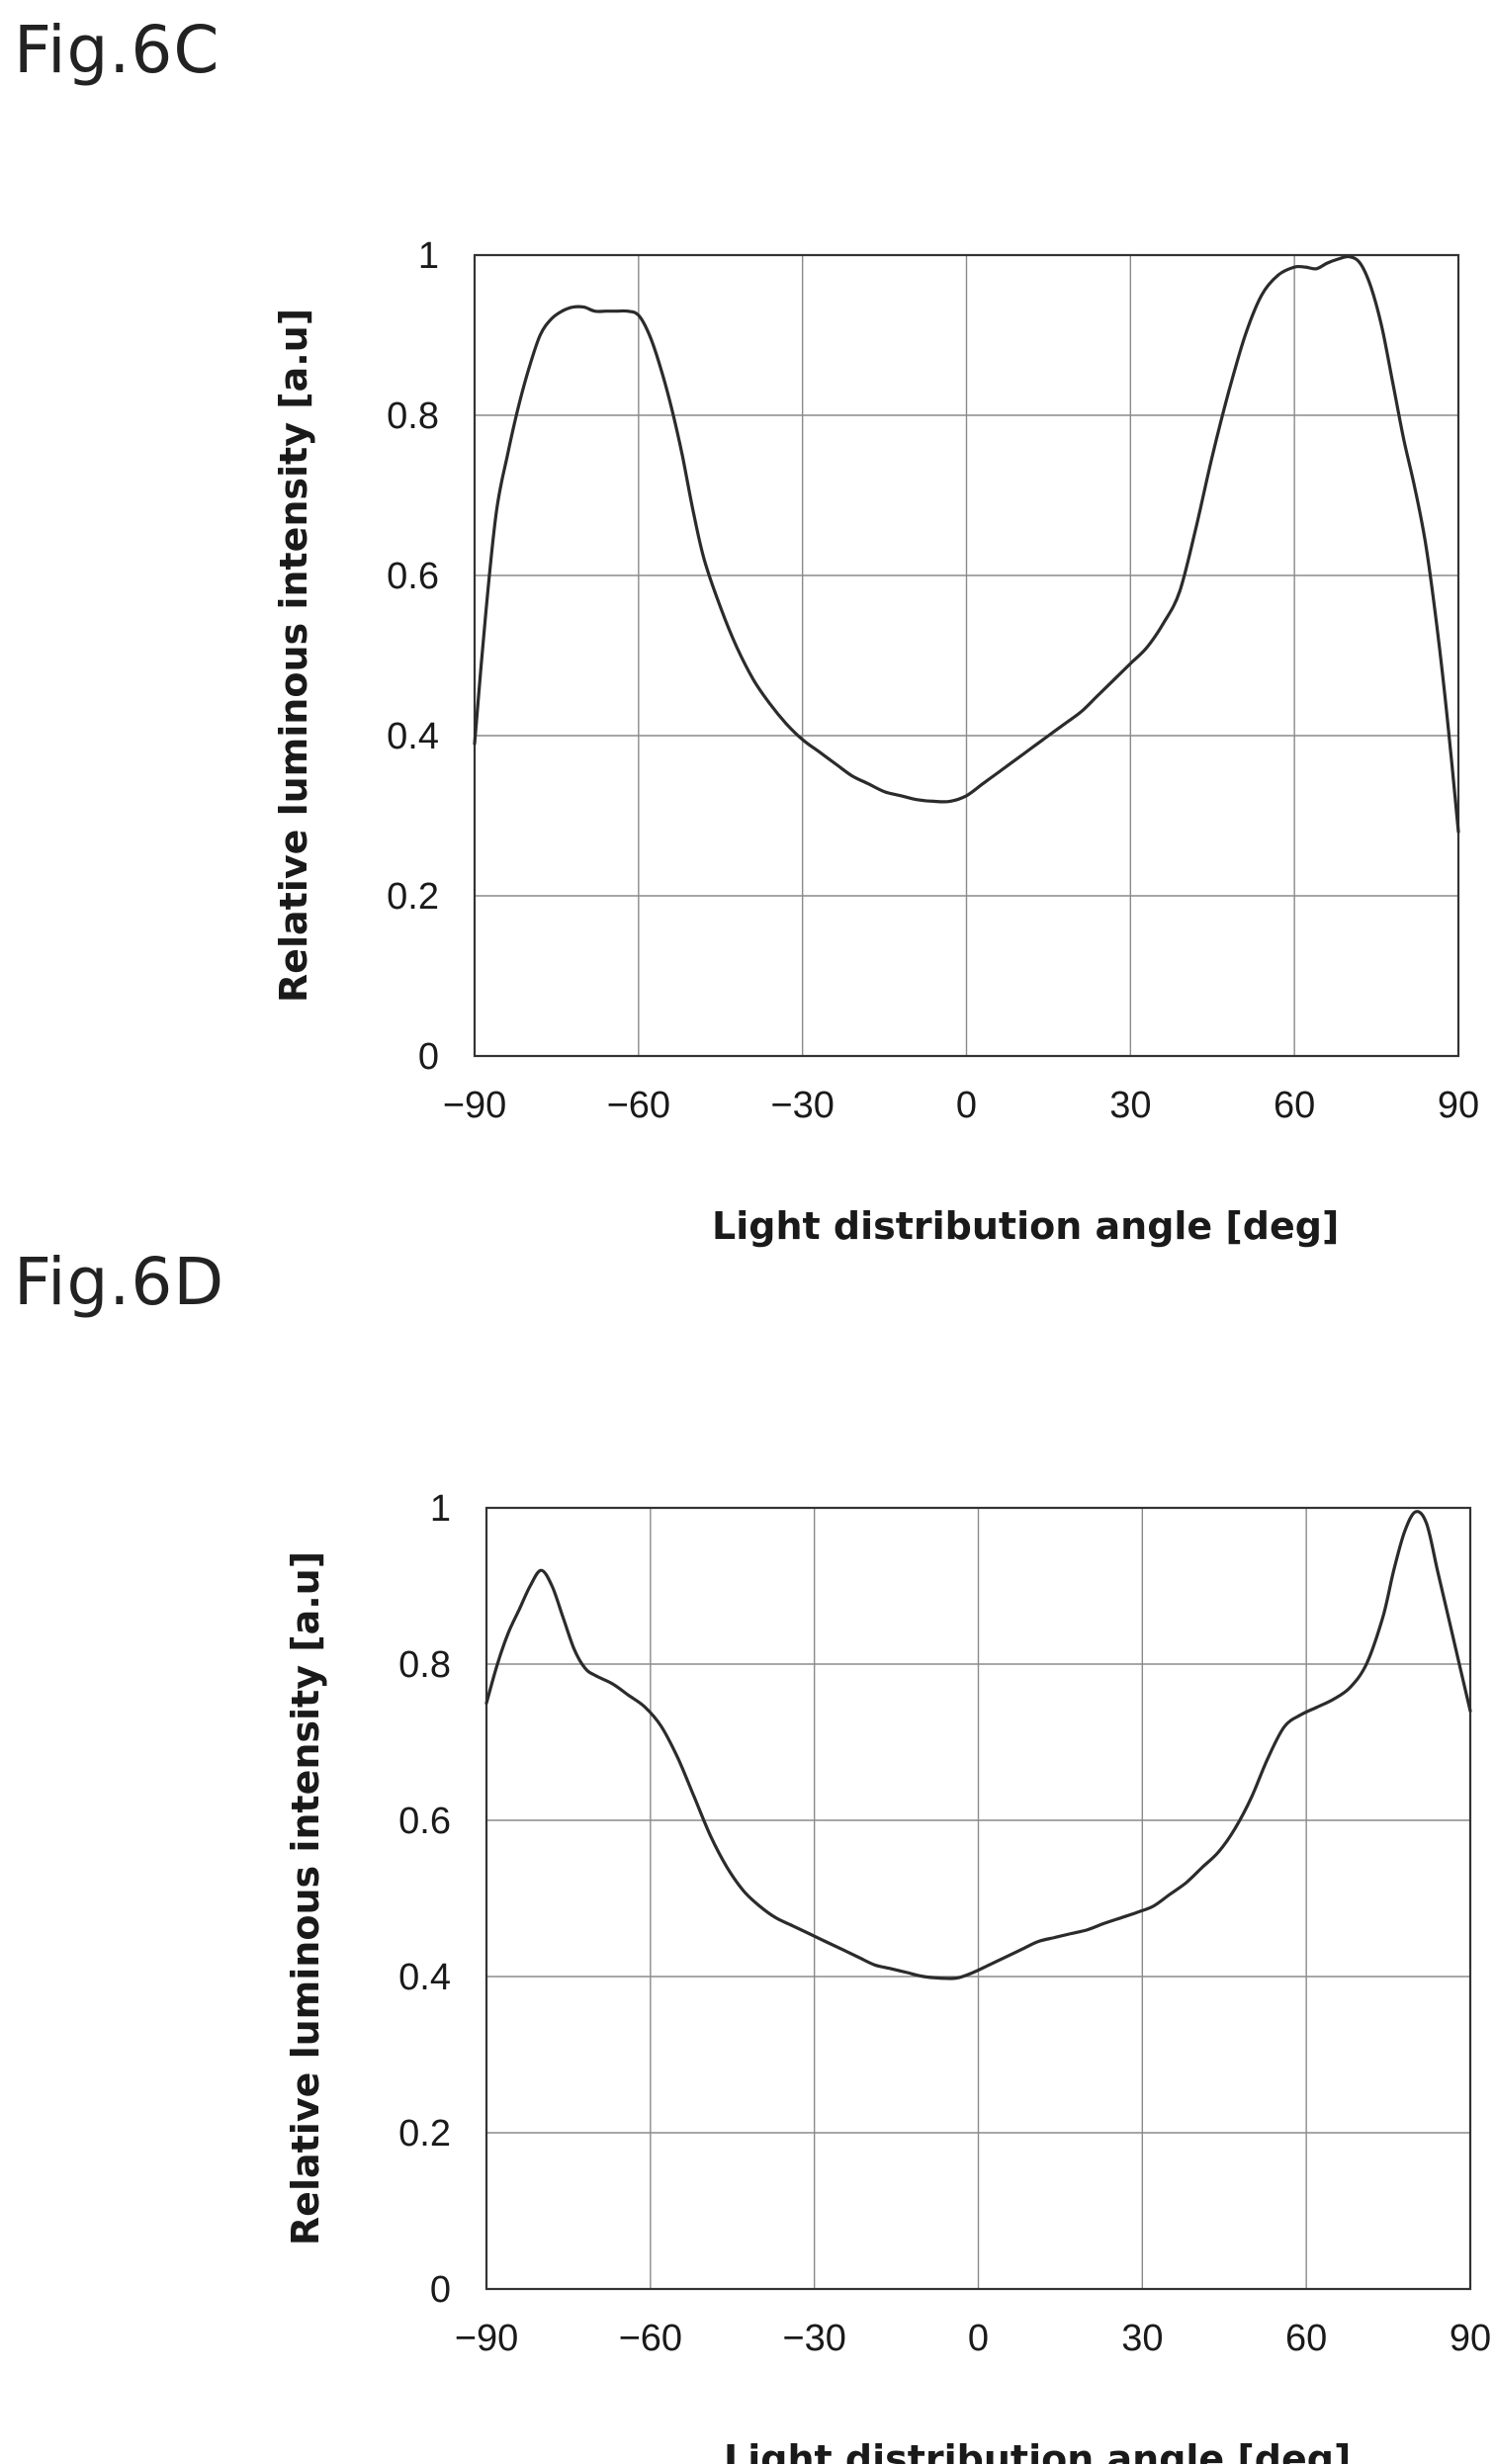  What do you see at coordinates (119, 1282) in the screenshot?
I see `figure-label-6d: Fig.6D` at bounding box center [119, 1282].